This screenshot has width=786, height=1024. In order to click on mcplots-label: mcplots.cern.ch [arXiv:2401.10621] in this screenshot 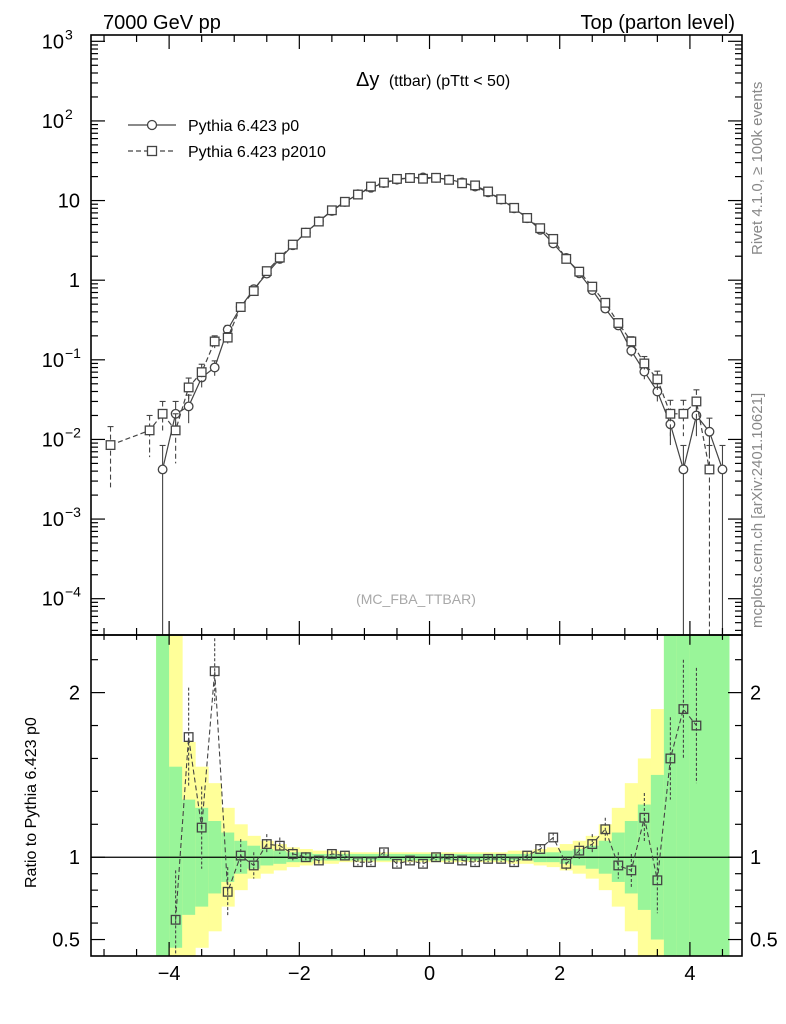, I will do `click(757, 510)`.